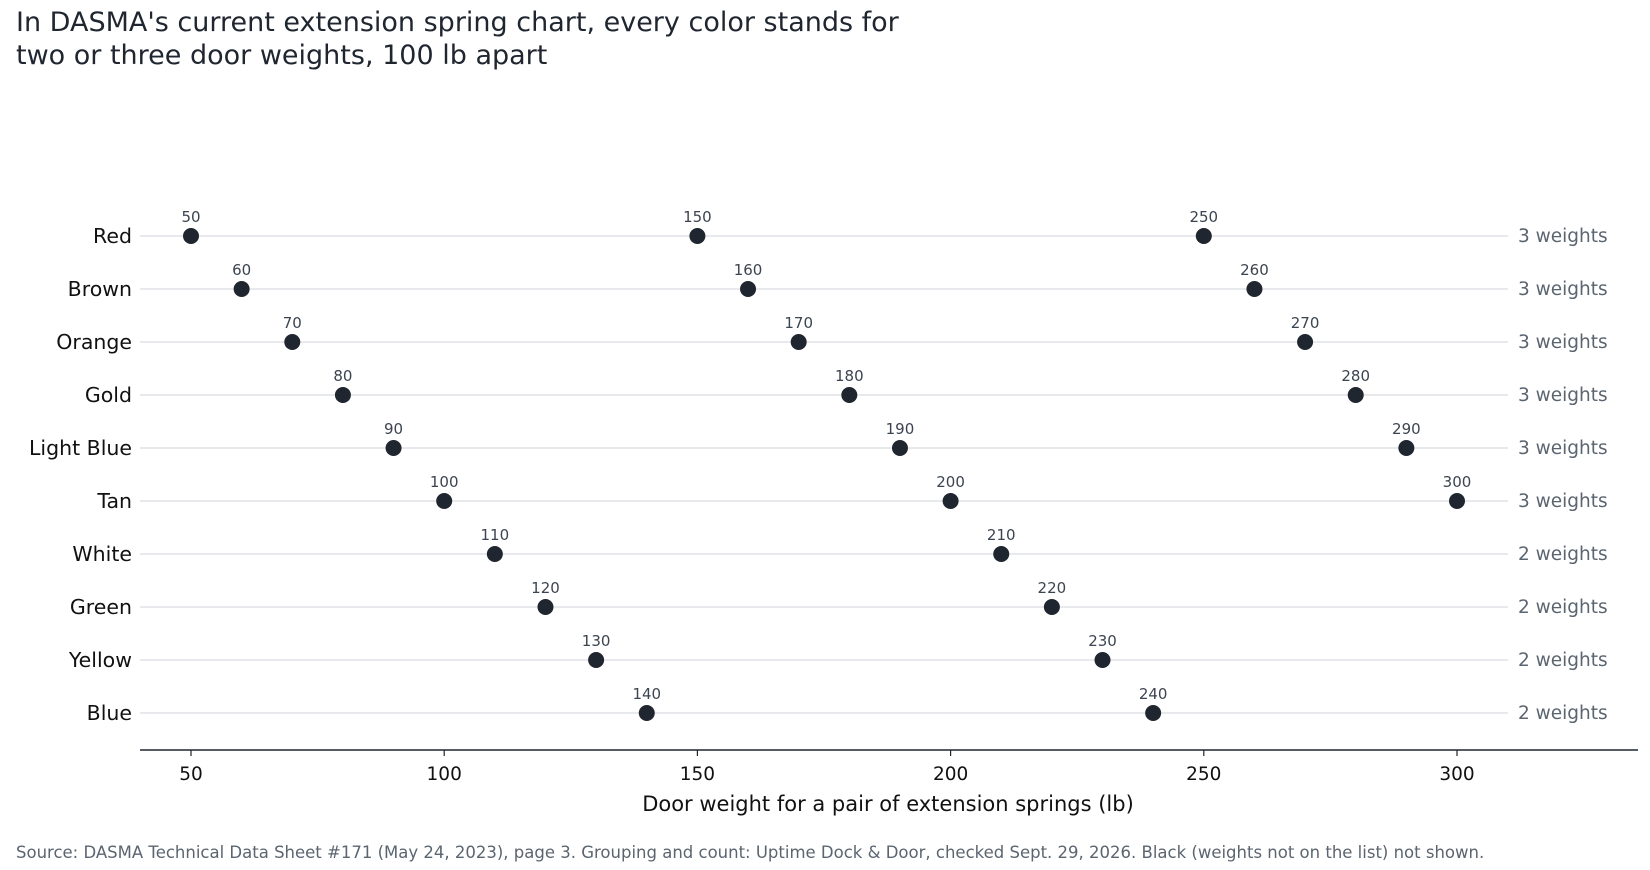 The height and width of the screenshot is (870, 1650). Describe the element at coordinates (697, 774) in the screenshot. I see `x-tick-label-150: 150` at that location.